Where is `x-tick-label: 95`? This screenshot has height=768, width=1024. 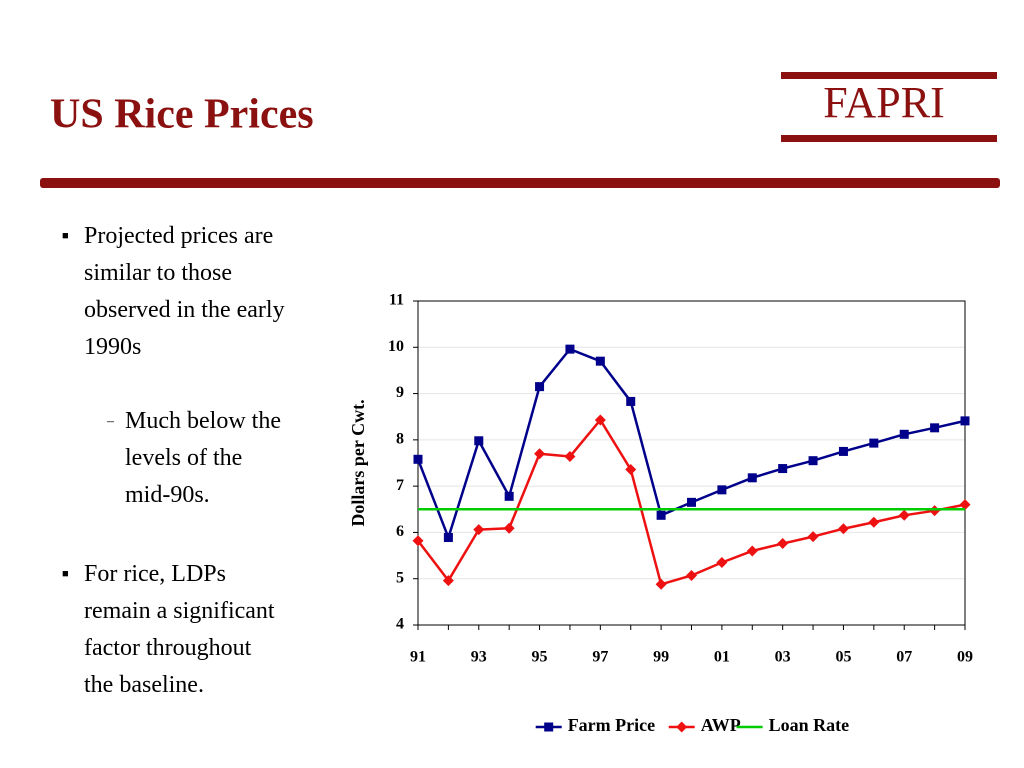
x-tick-label: 95 is located at coordinates (540, 657).